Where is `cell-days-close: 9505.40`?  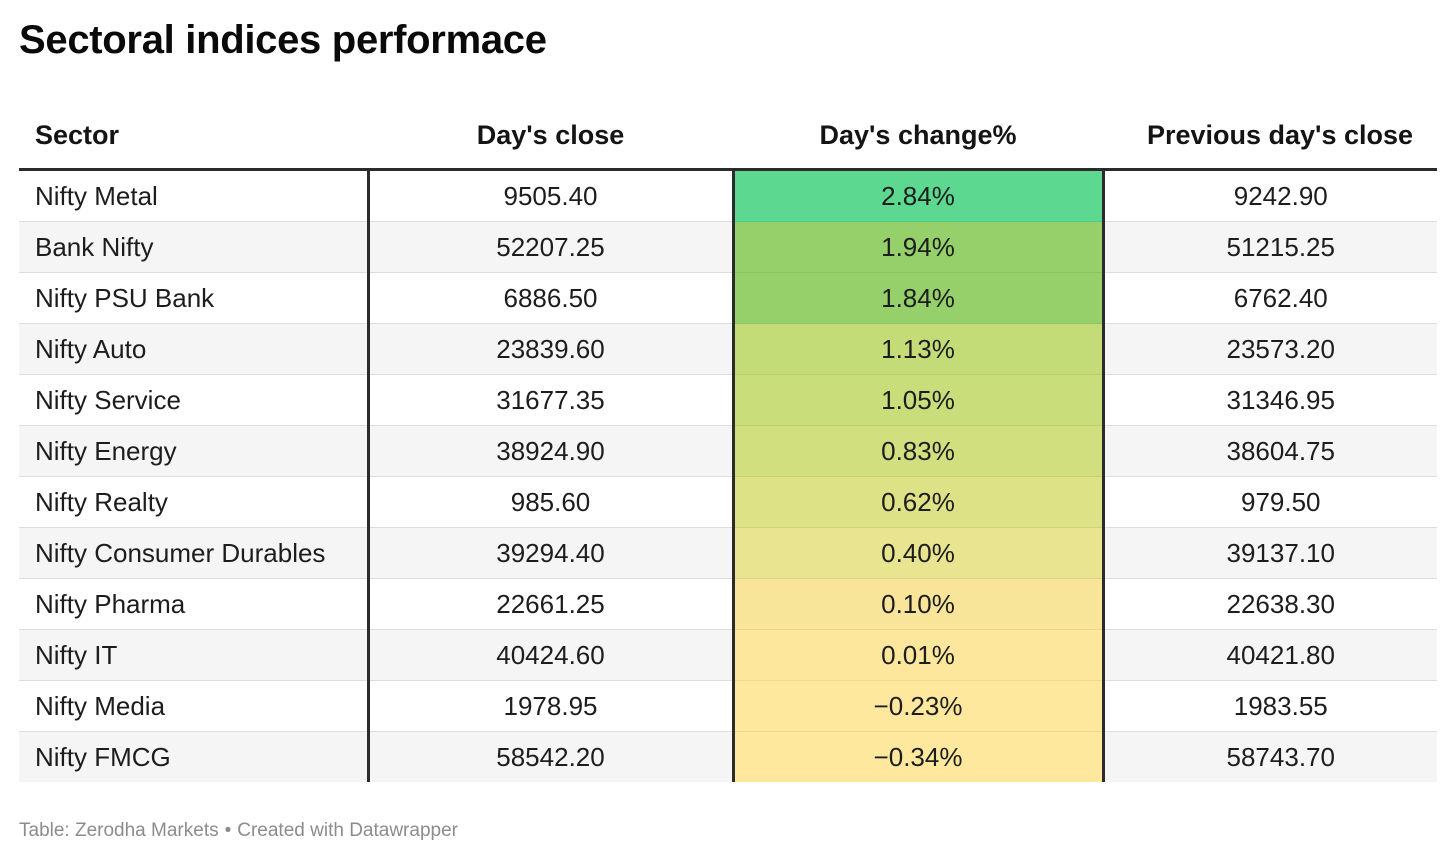
cell-days-close: 9505.40 is located at coordinates (549, 195).